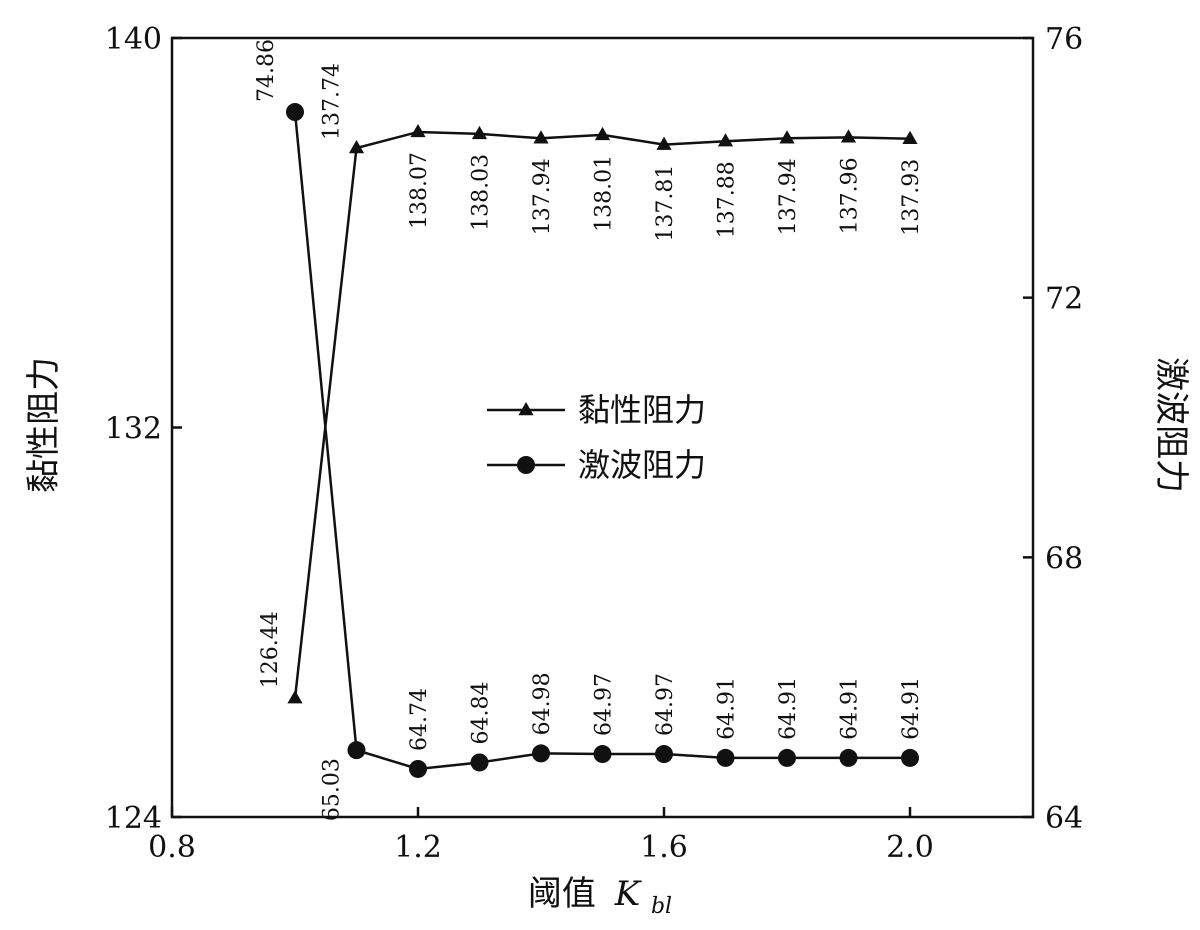 Image resolution: width=1200 pixels, height=930 pixels. I want to click on left-y-tick-label: 140, so click(133, 39).